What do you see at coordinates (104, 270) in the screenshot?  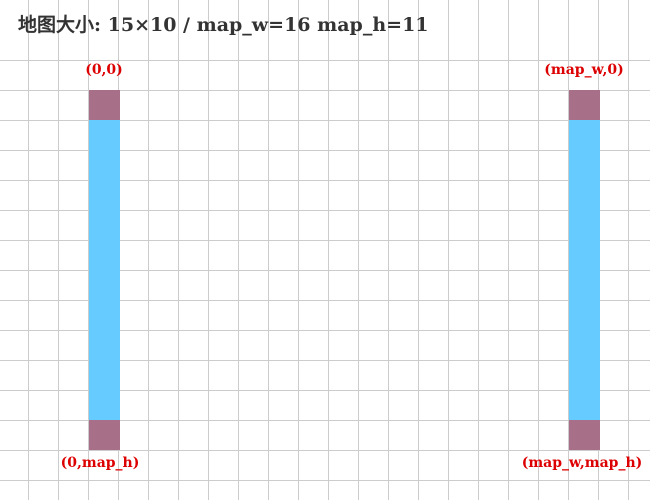 I see `column-body-left` at bounding box center [104, 270].